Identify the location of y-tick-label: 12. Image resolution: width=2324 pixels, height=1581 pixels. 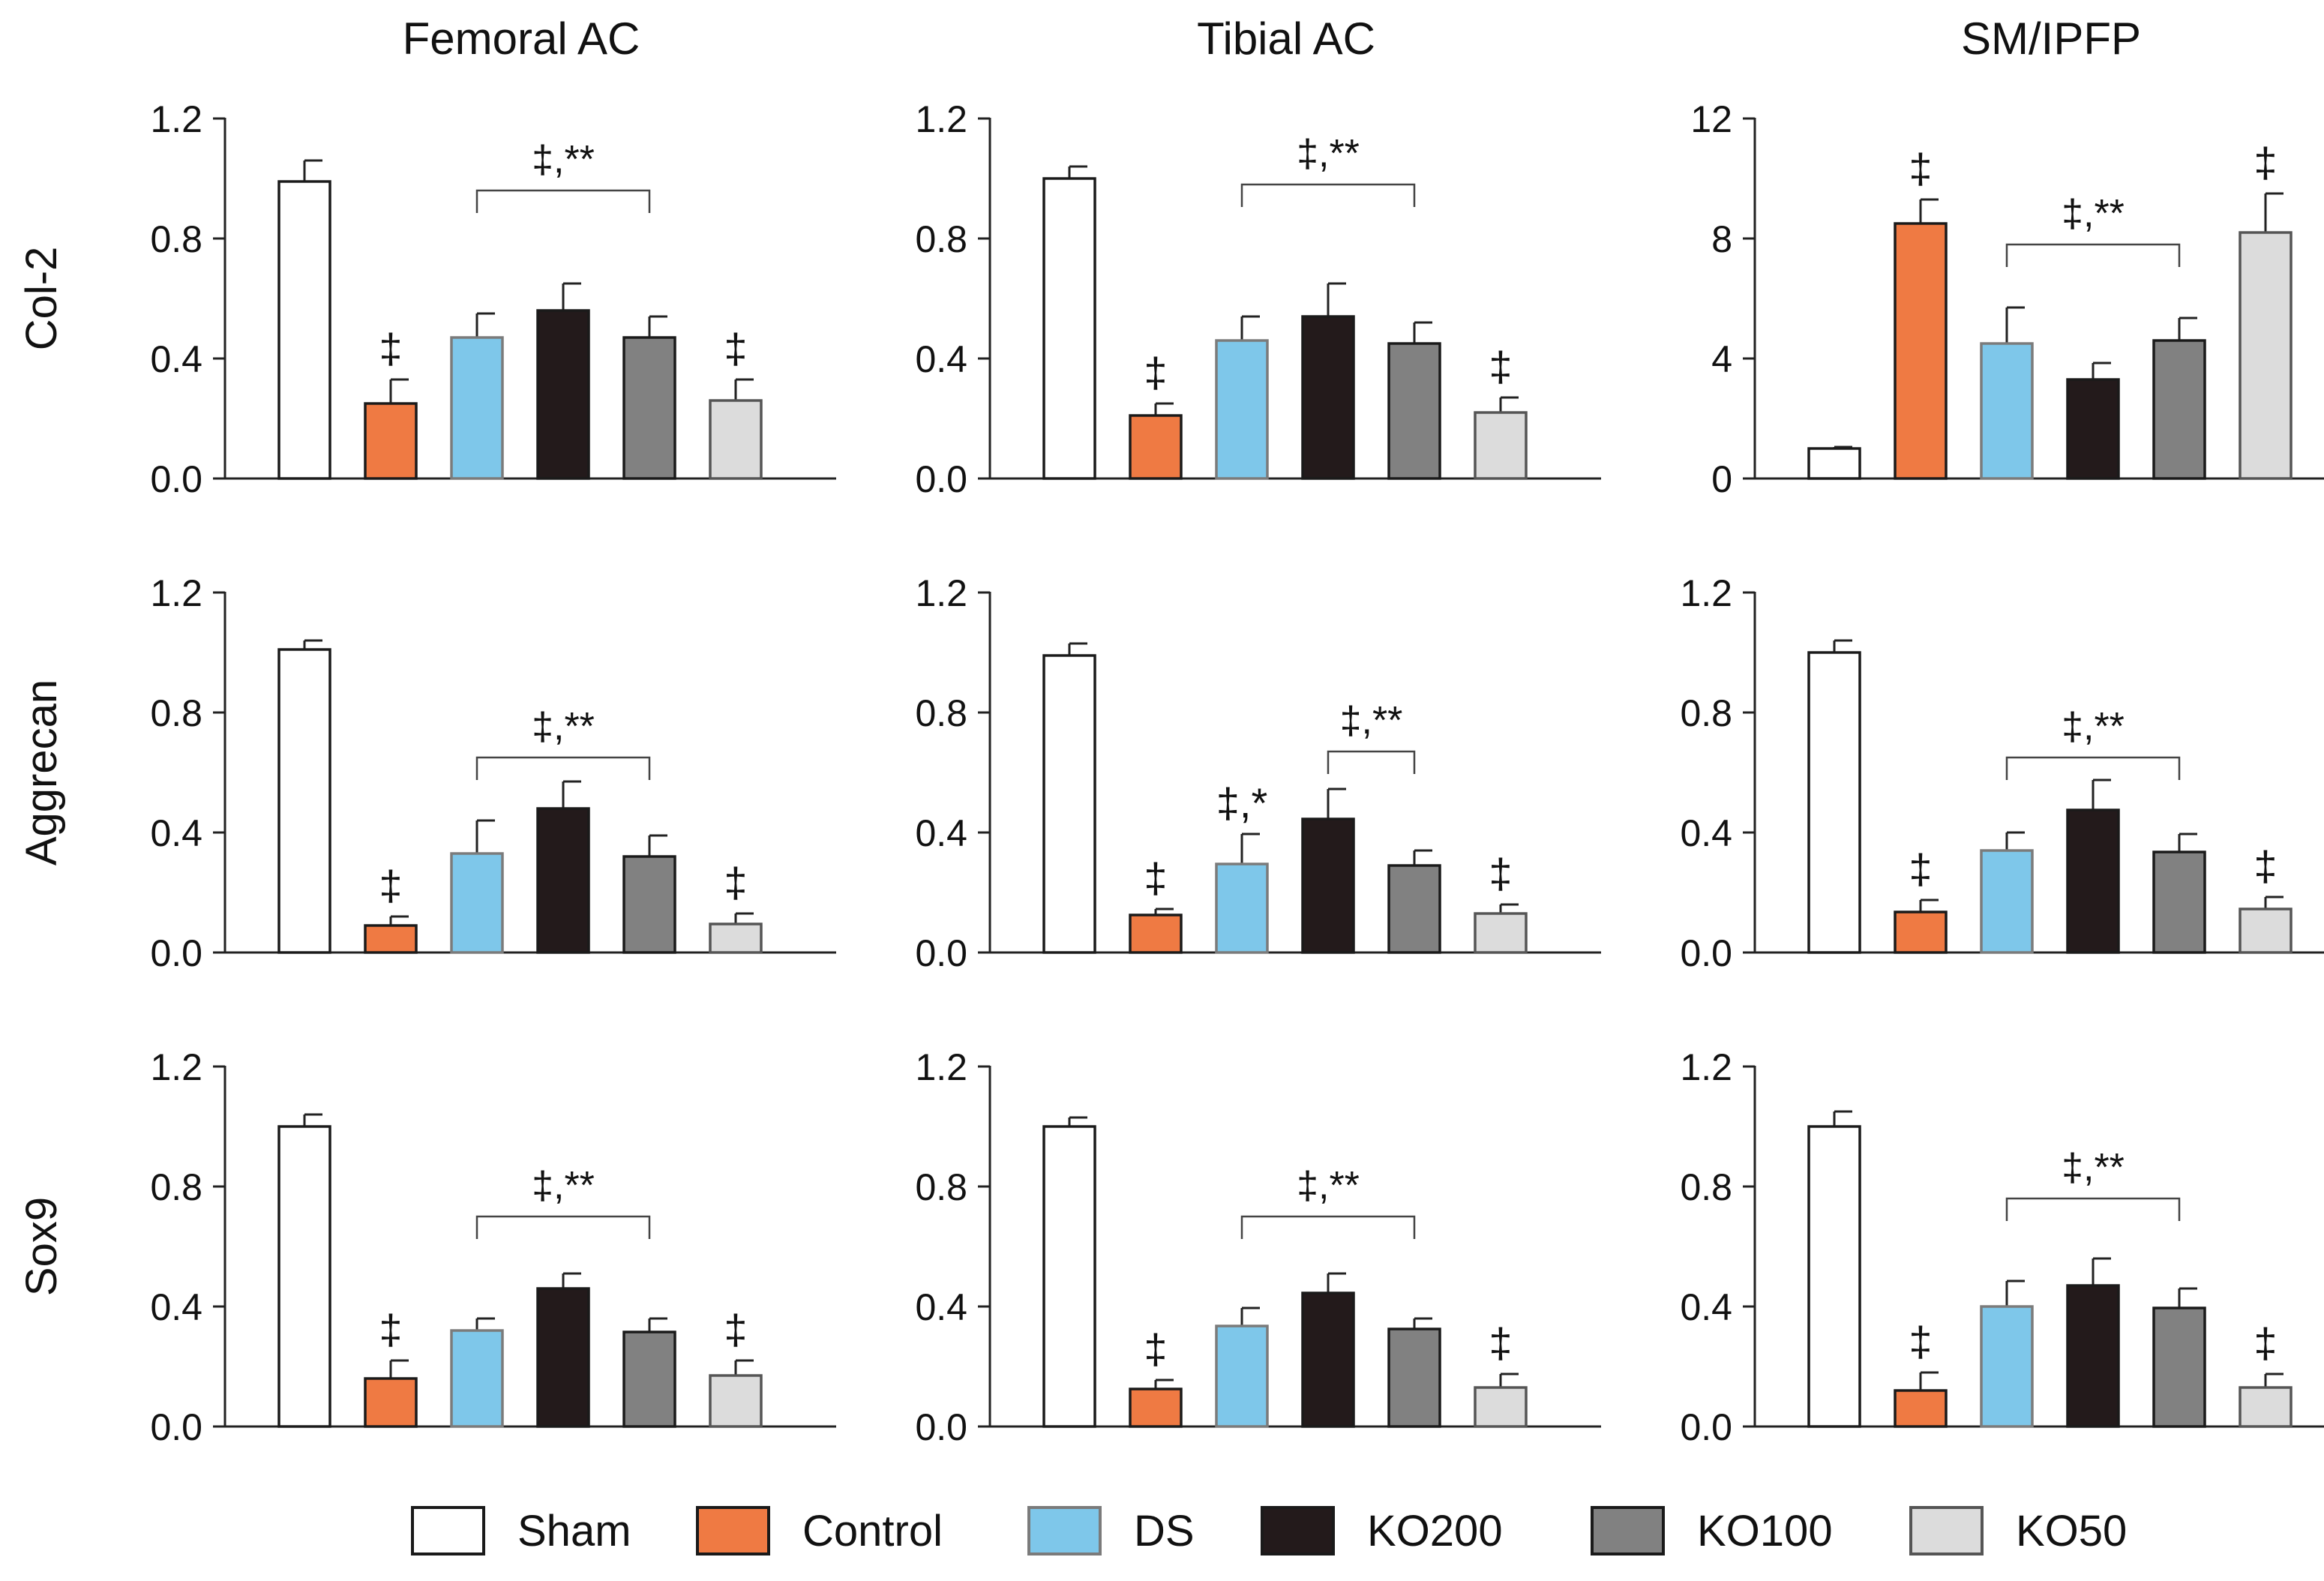
(1711, 119).